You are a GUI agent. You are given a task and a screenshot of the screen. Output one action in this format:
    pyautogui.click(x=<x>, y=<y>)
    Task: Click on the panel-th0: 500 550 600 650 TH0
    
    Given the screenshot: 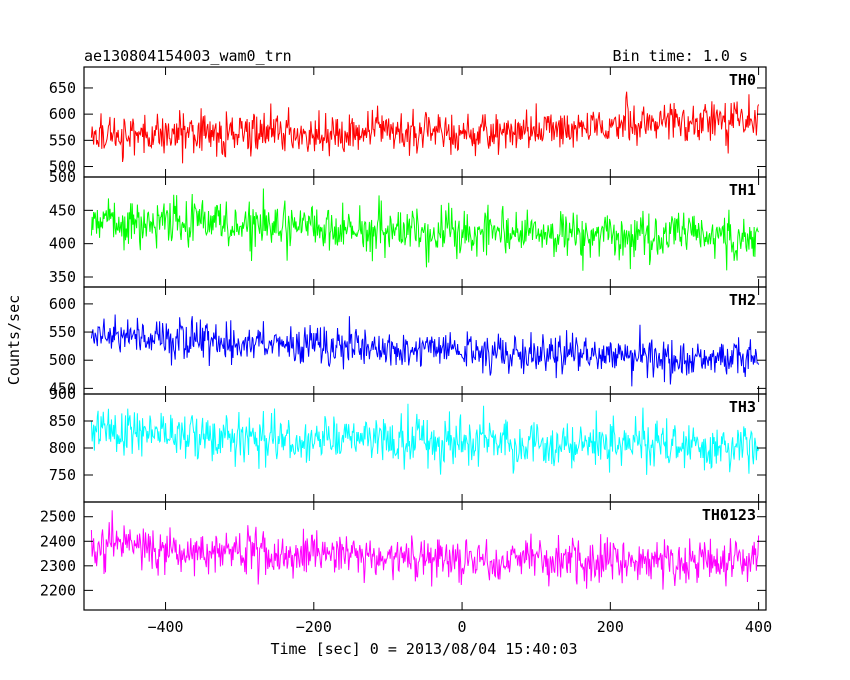 What is the action you would take?
    pyautogui.click(x=408, y=122)
    